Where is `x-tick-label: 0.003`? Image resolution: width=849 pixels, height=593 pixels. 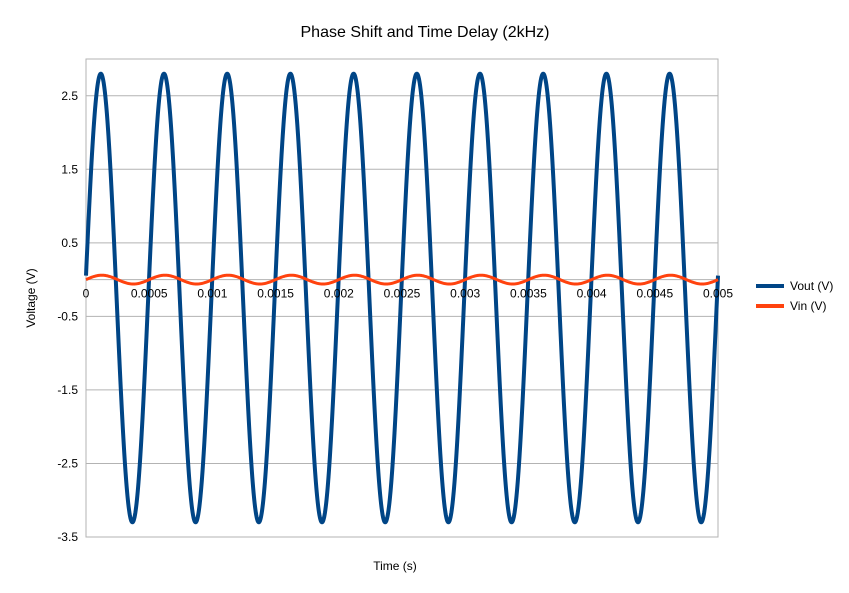
x-tick-label: 0.003 is located at coordinates (465, 294).